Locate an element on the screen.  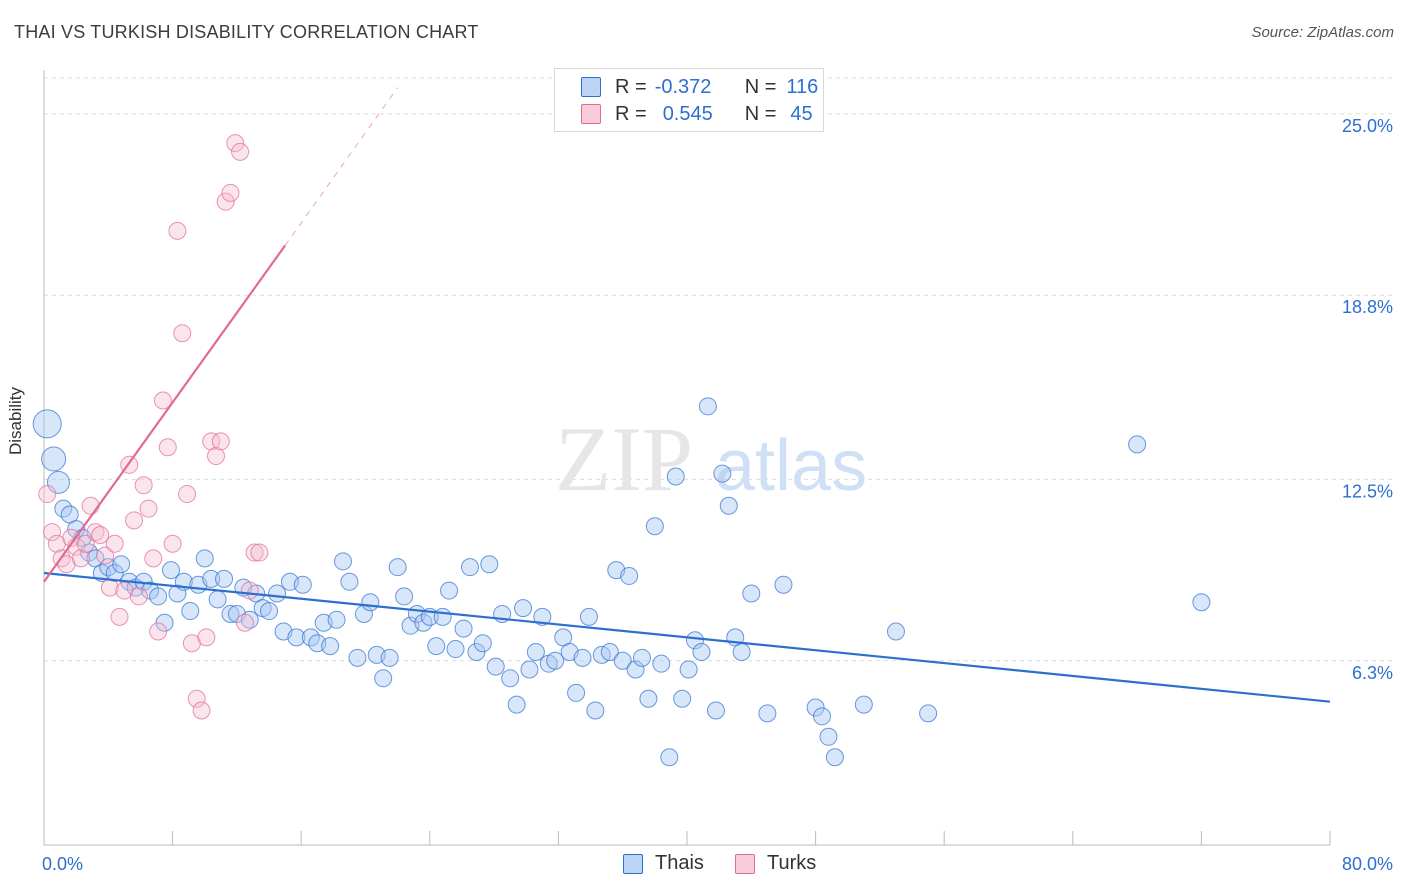
y-tick-label: 12.5% is located at coordinates (1367, 491).